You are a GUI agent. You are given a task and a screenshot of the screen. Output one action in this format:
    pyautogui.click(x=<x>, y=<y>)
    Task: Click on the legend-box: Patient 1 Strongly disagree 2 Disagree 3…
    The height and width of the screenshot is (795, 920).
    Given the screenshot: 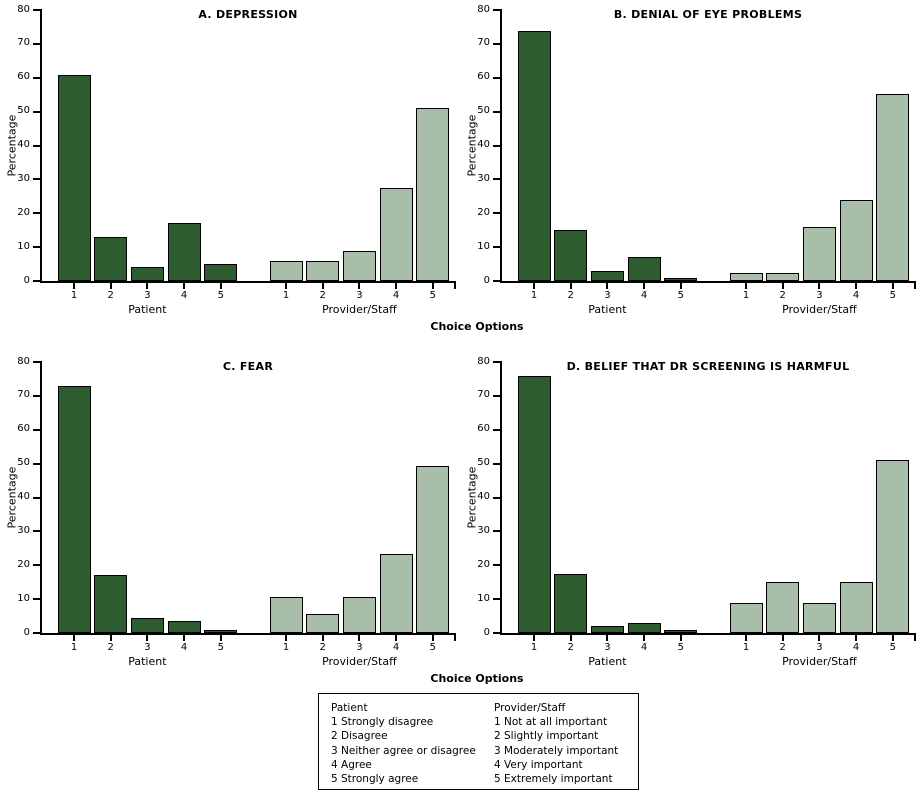 What is the action you would take?
    pyautogui.click(x=478, y=741)
    